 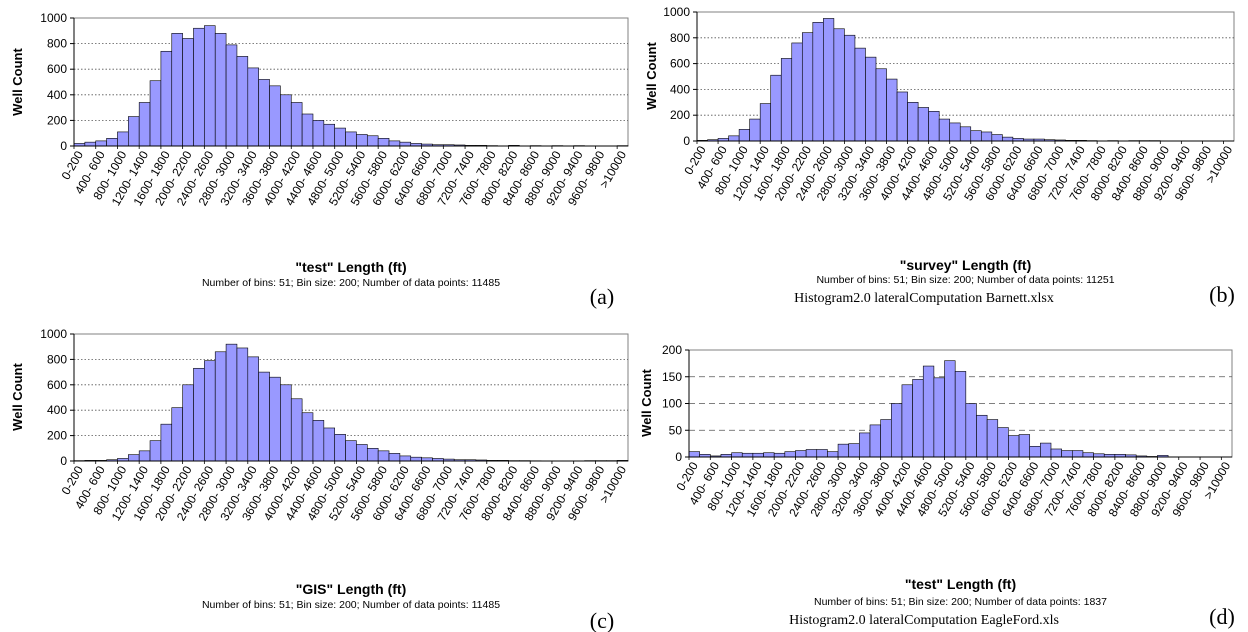 I want to click on y-tick-label: 100, so click(x=672, y=404).